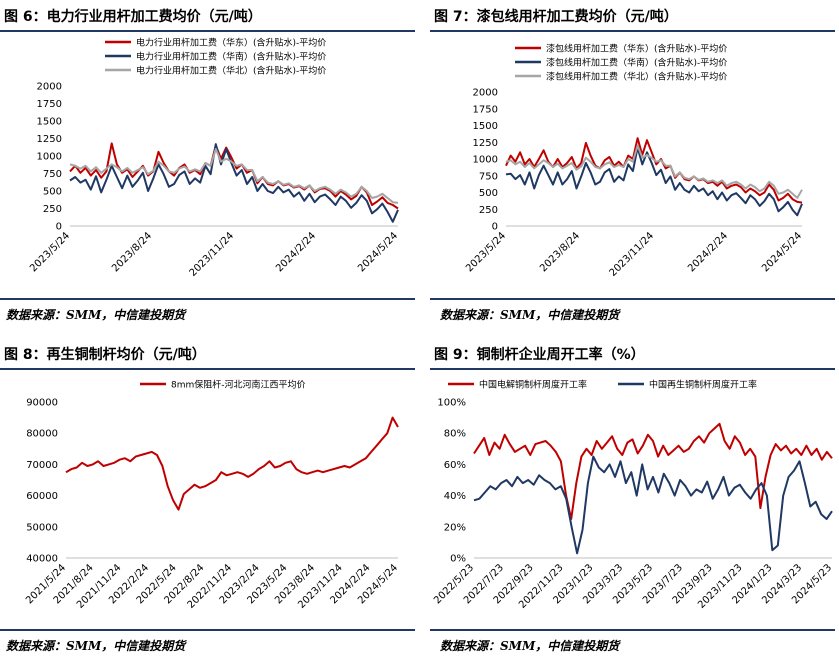 The height and width of the screenshot is (671, 839). What do you see at coordinates (231, 71) in the screenshot?
I see `legend-label: 电力行业用杆加工费（华北）(含升贴水)-平均价` at bounding box center [231, 71].